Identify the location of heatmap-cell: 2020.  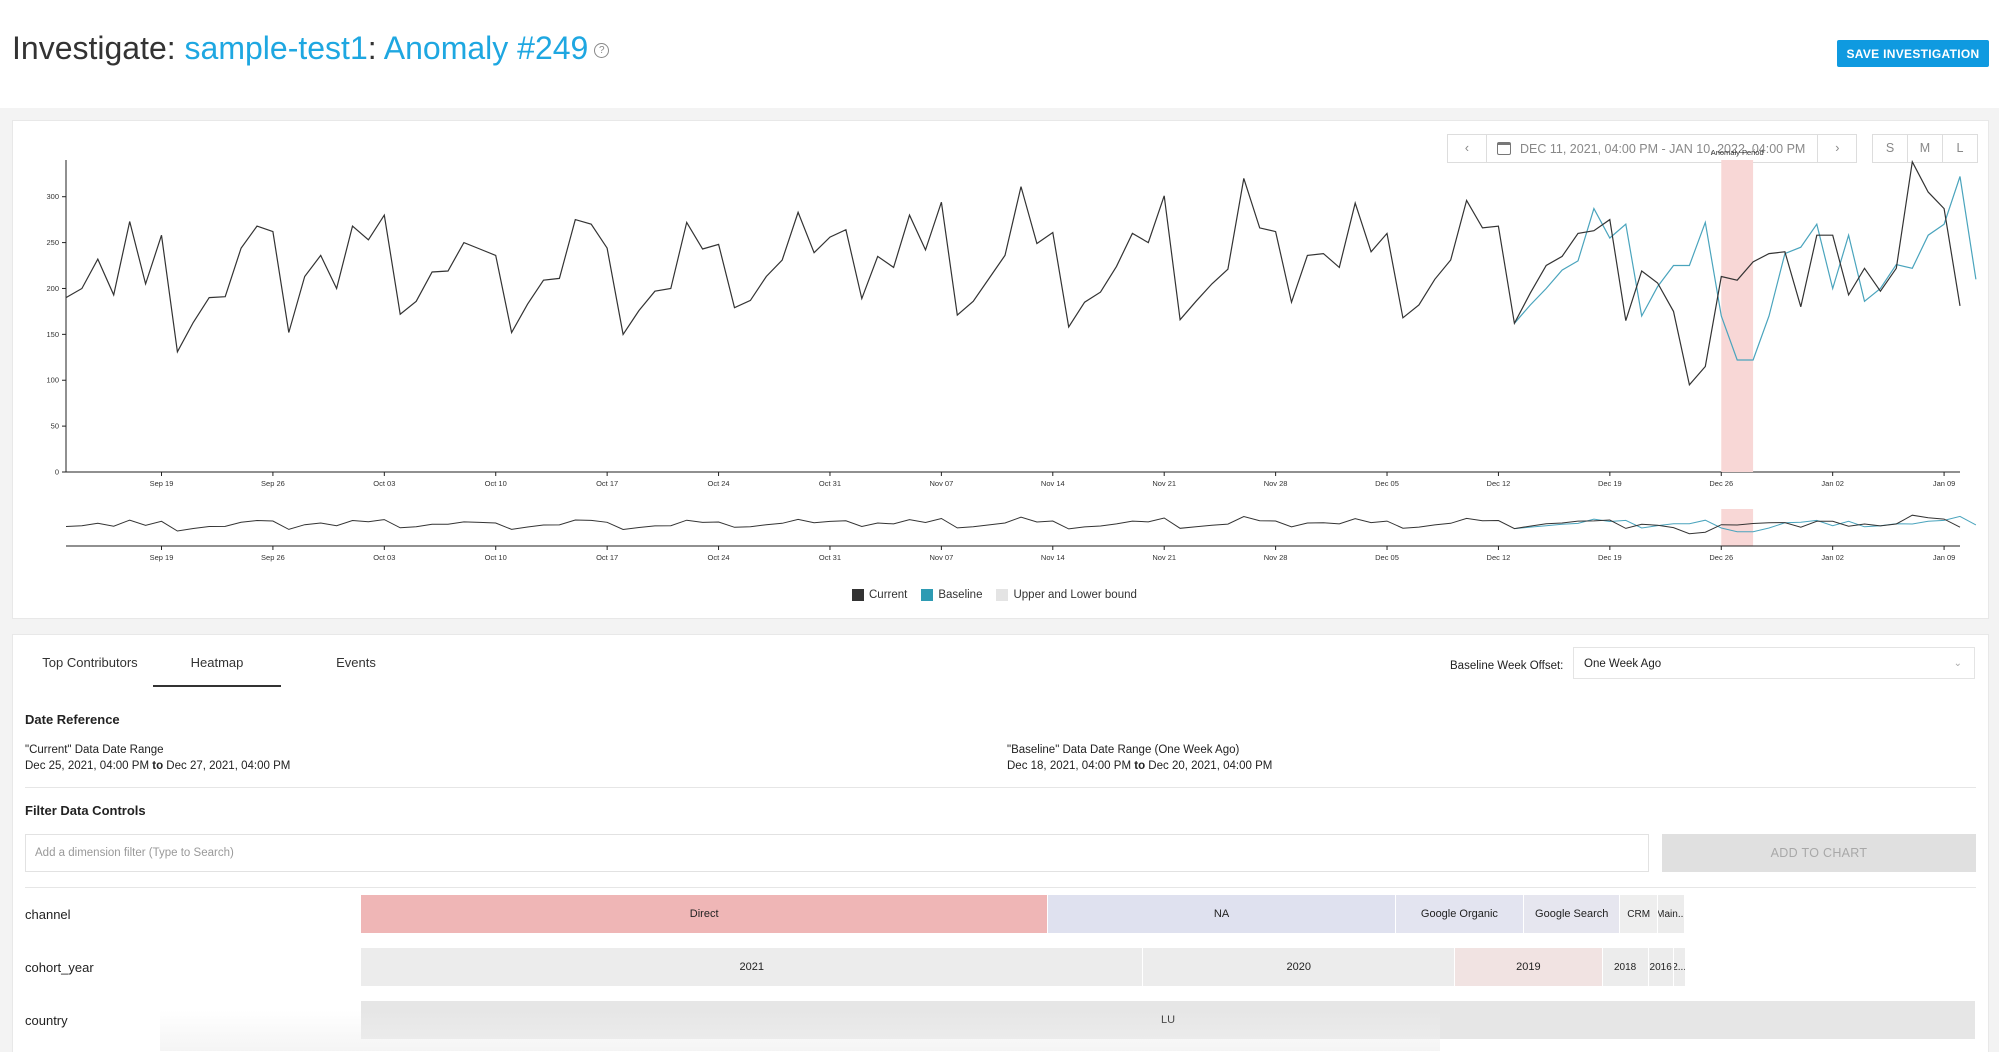
(1299, 967).